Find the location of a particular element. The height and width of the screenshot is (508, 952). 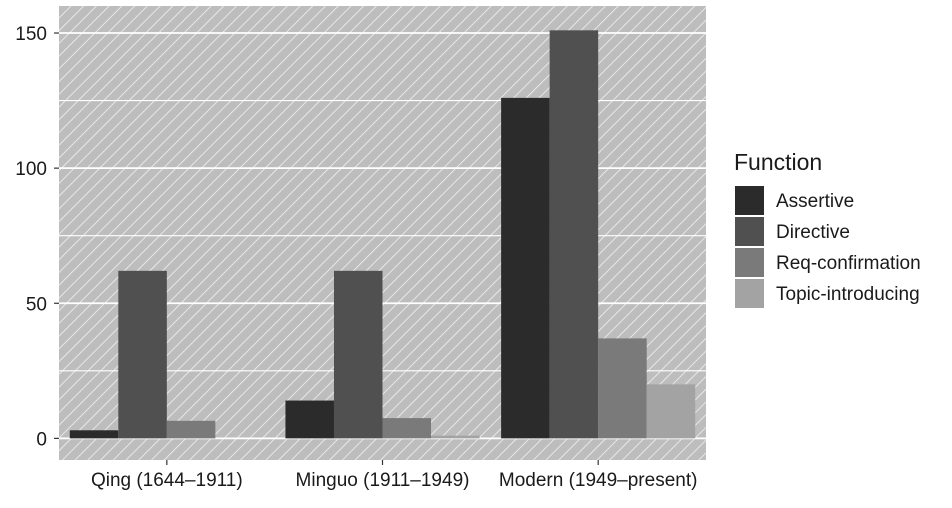

y-axis: 0 50 100 150 is located at coordinates (37, 237).